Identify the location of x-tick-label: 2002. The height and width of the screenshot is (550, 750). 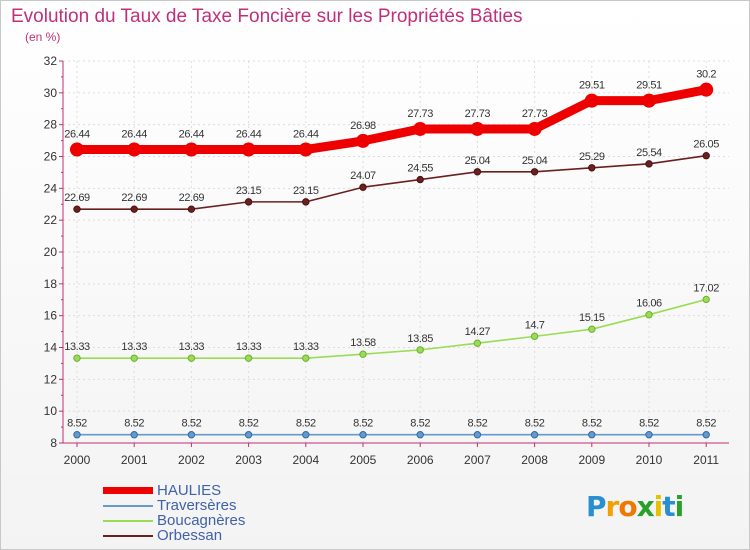
(191, 460).